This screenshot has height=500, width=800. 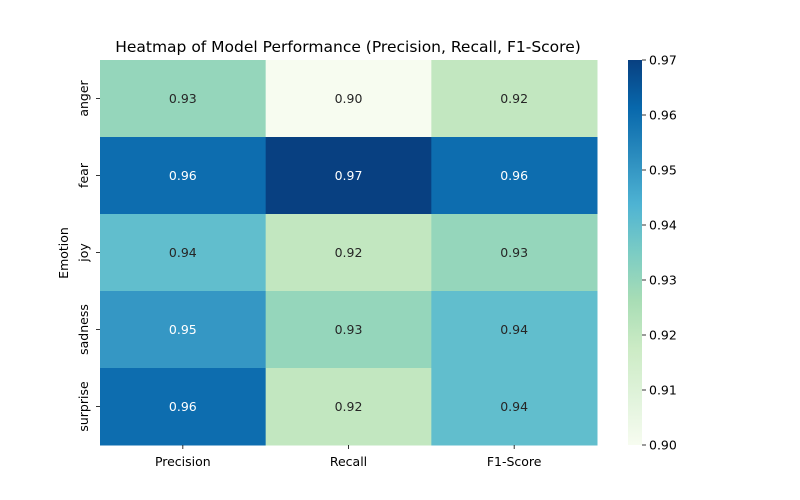 I want to click on cell-value-label: 0.90, so click(x=349, y=98).